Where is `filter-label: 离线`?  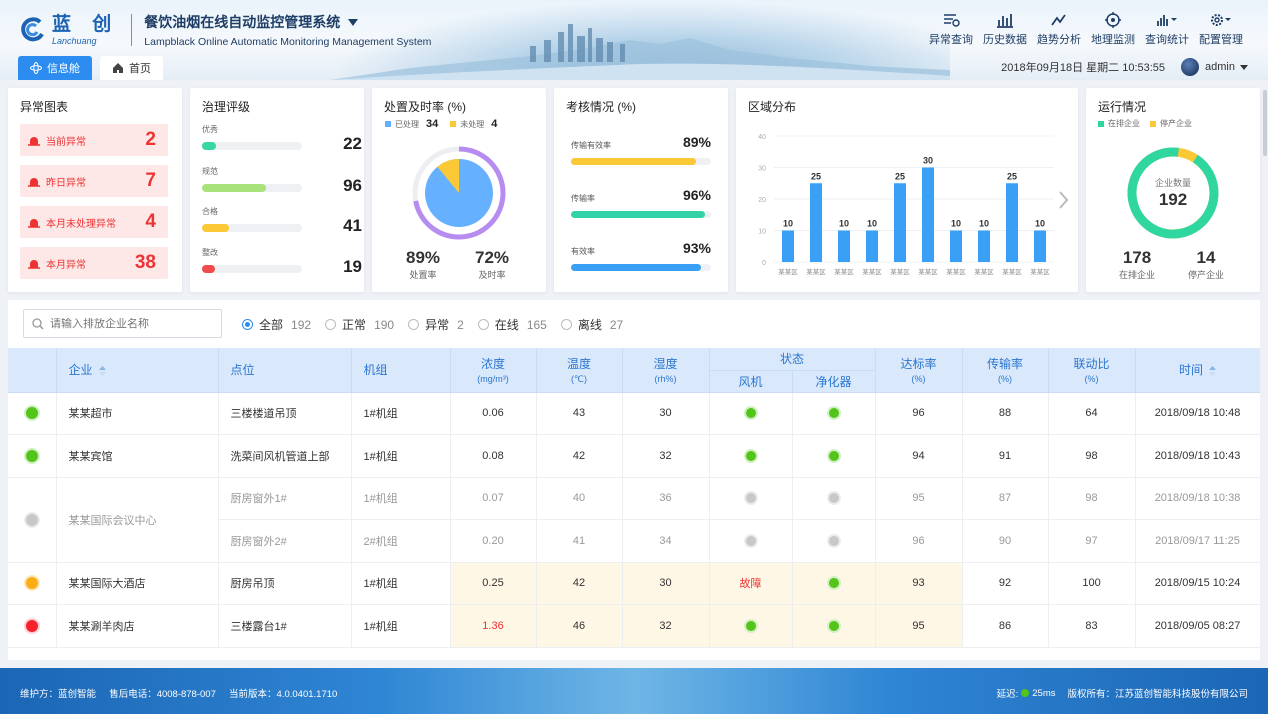
filter-label: 离线 is located at coordinates (589, 325).